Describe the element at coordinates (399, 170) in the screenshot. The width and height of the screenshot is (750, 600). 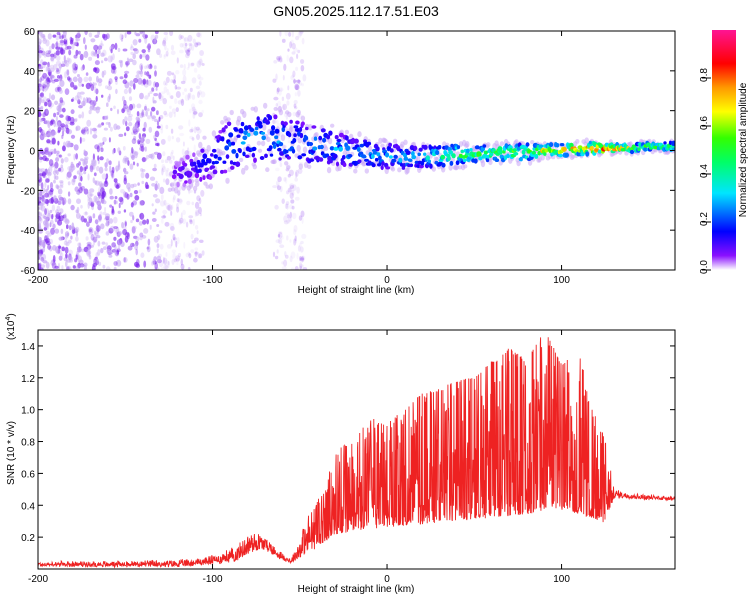
I see `spectrogram-ridge-halo` at that location.